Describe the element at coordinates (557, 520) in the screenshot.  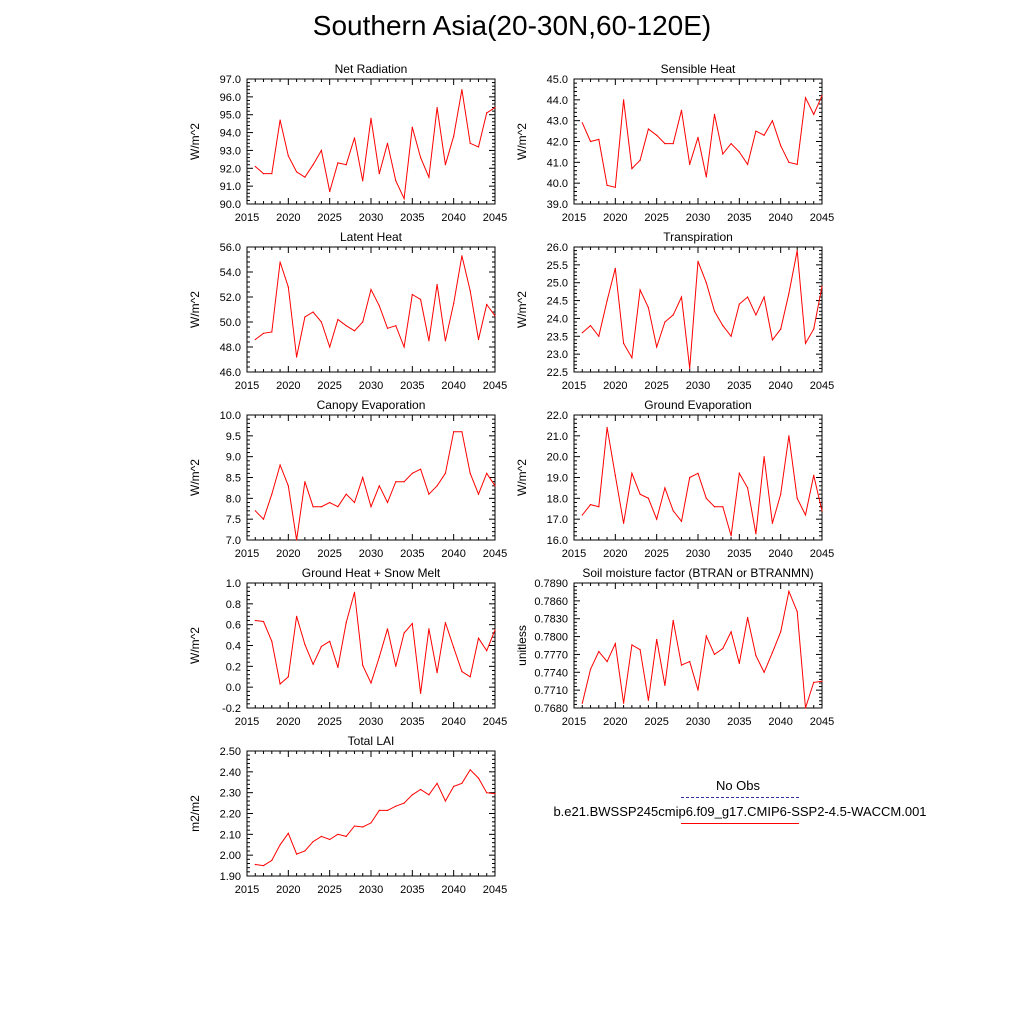
I see `y-tick-label: 17.0` at that location.